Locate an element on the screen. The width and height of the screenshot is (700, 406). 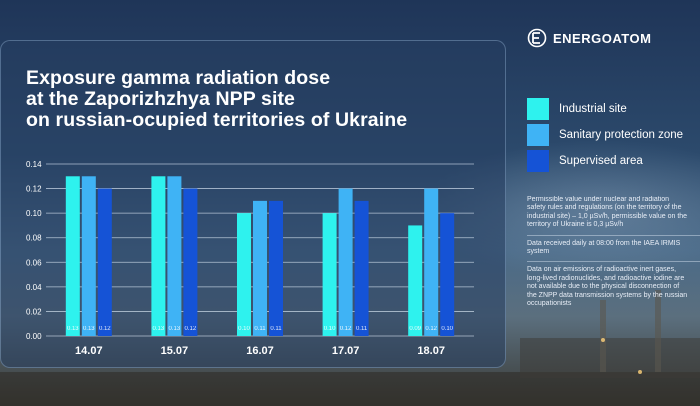
y-tick-label: 0.08 is located at coordinates (34, 238).